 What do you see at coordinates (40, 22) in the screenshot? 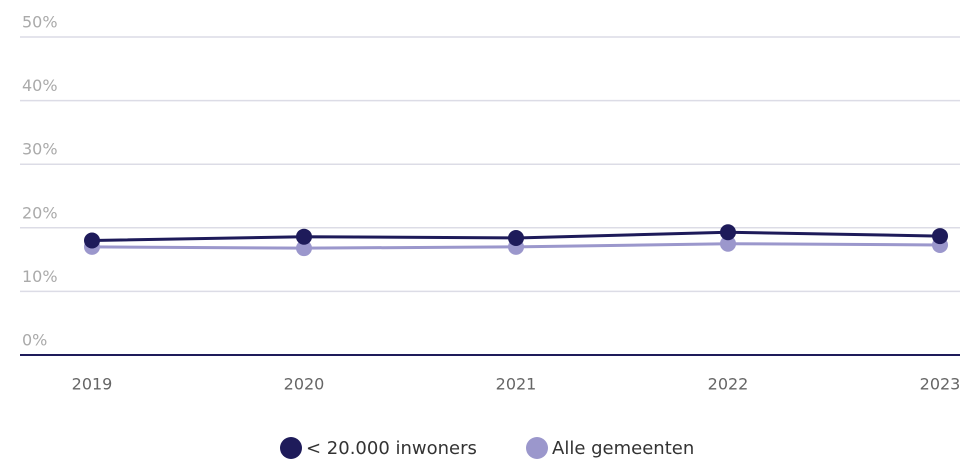
I see `y-tick-label: 50%` at bounding box center [40, 22].